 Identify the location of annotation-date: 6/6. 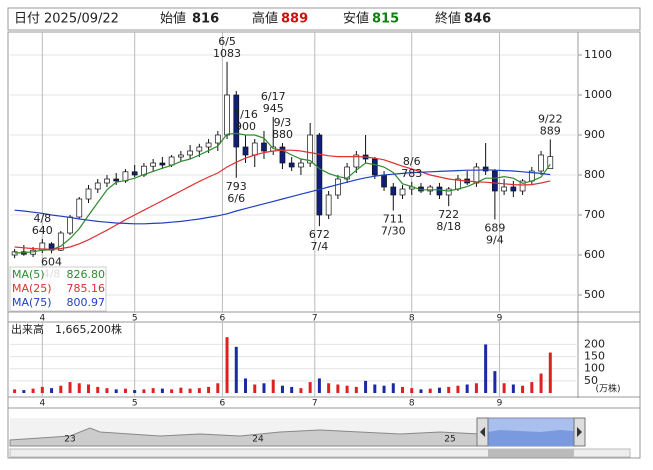
(236, 198).